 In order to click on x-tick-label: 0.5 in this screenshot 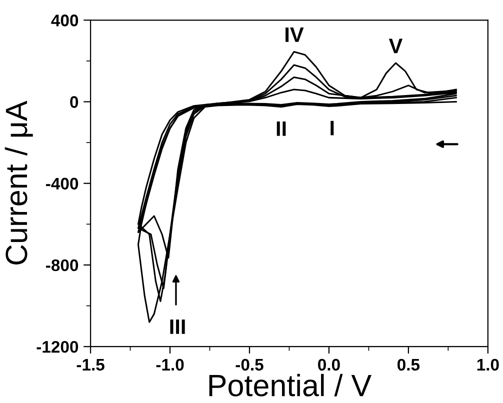, I will do `click(409, 364)`.